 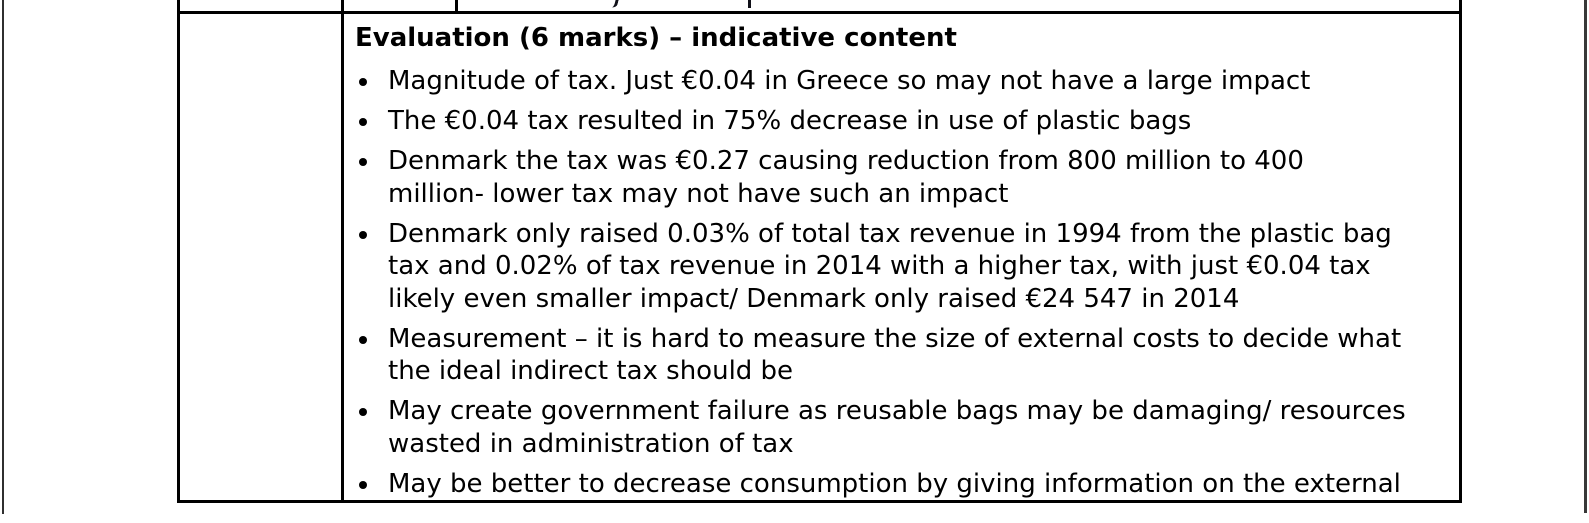 I want to click on bullet-line: wasted in administration of tax, so click(x=591, y=443).